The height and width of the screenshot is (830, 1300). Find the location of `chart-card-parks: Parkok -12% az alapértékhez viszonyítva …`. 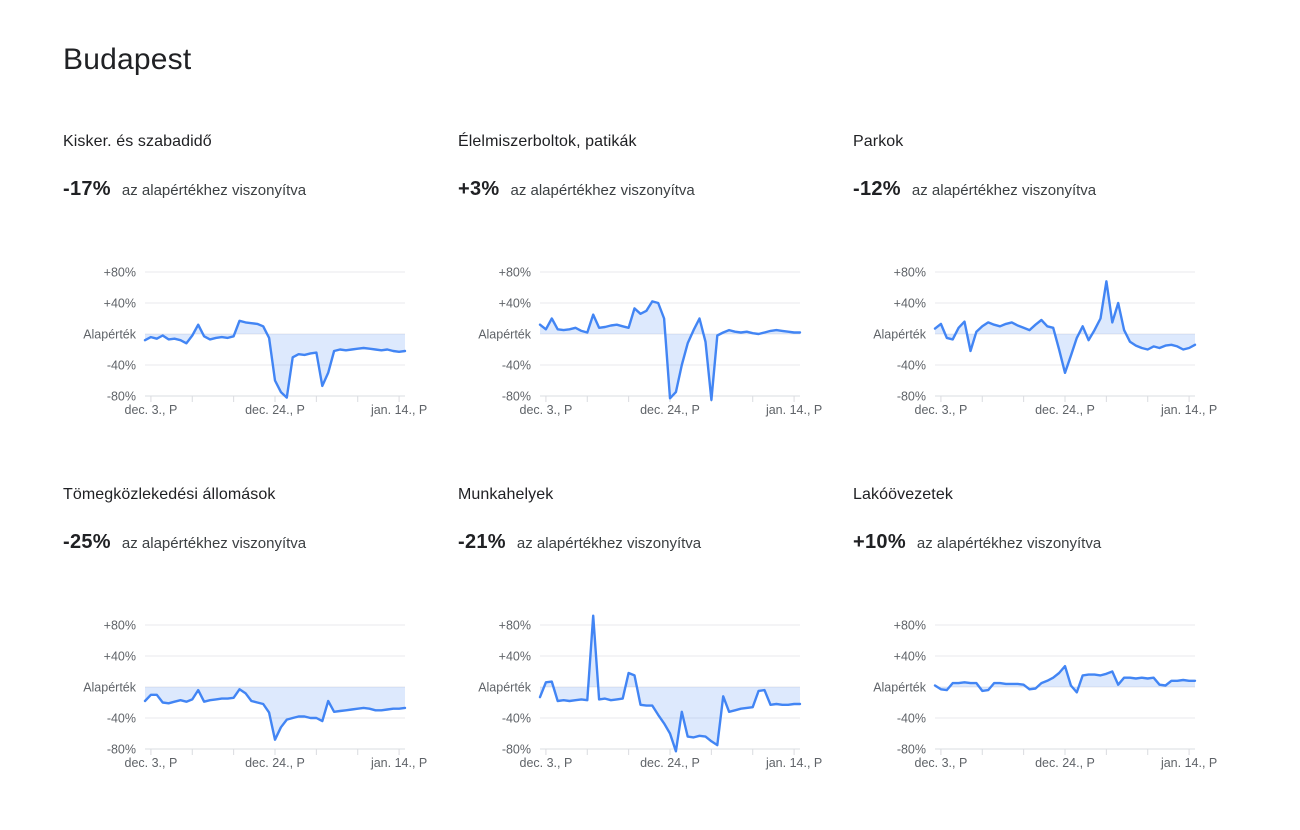

chart-card-parks: Parkok -12% az alapértékhez viszonyítva … is located at coordinates (1040, 276).